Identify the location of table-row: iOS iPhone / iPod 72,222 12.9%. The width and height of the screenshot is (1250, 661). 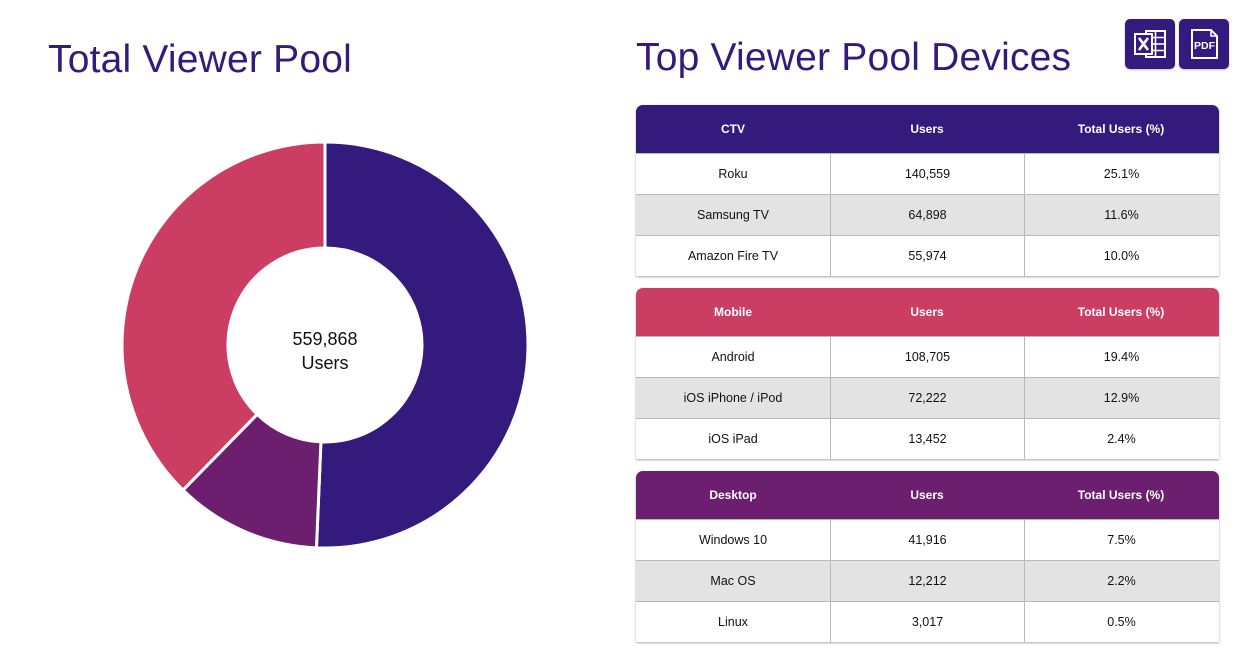
(927, 397).